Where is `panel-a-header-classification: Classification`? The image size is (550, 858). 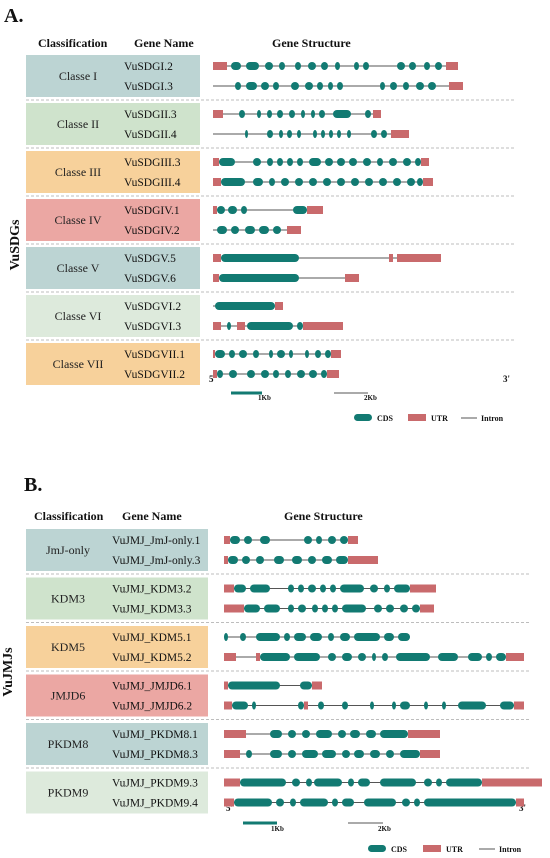
panel-a-header-classification: Classification is located at coordinates (73, 43).